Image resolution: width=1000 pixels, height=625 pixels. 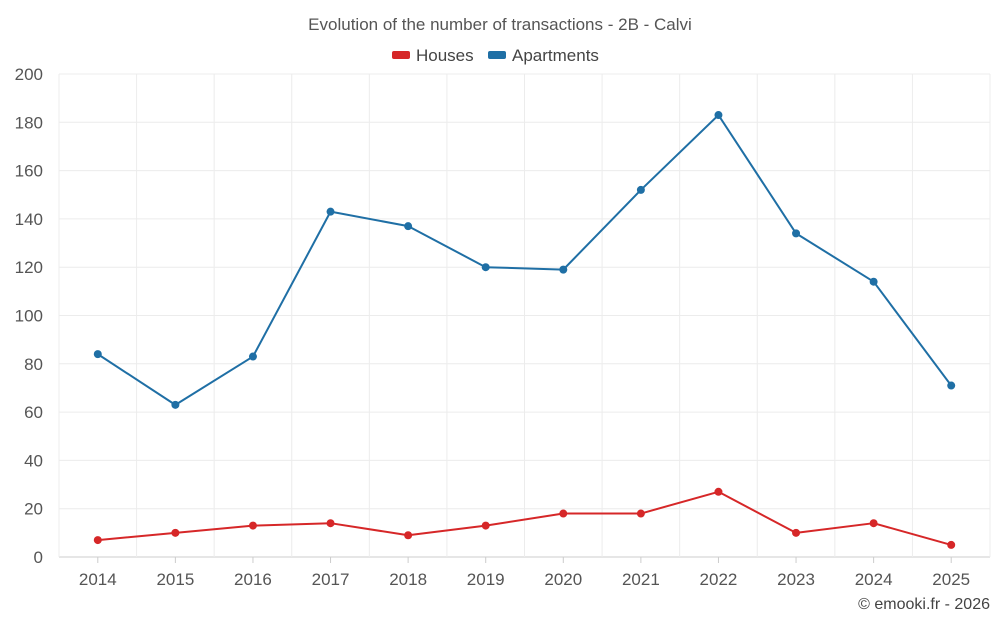 I want to click on y-tick-label: 80, so click(x=33, y=364).